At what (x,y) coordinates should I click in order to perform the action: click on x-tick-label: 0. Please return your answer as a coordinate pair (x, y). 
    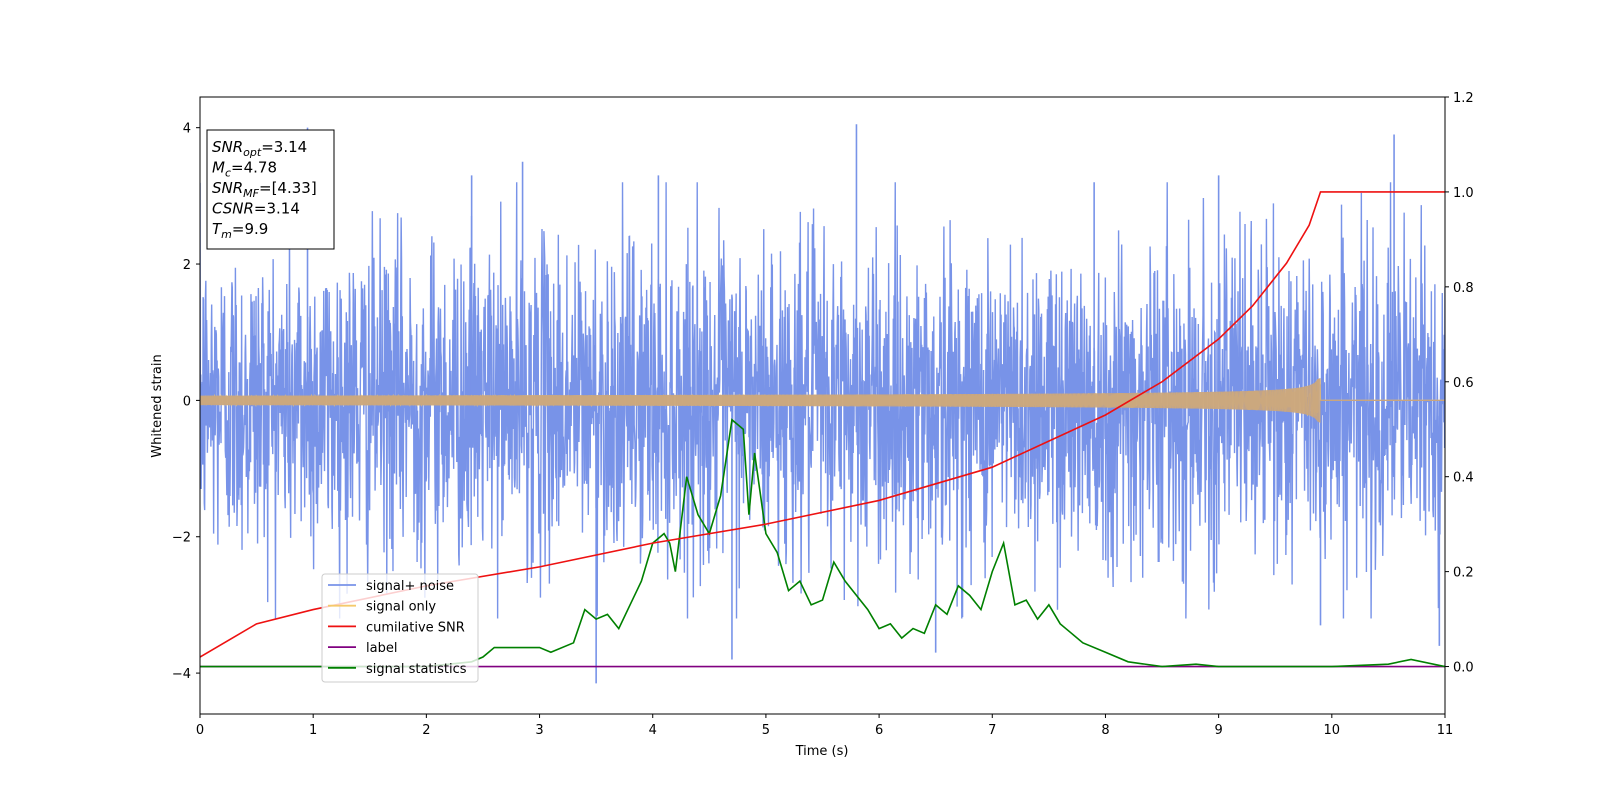
    Looking at the image, I should click on (200, 730).